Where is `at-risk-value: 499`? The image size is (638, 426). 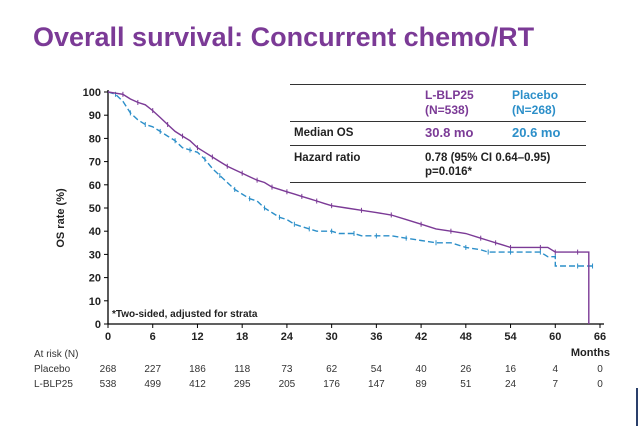
at-risk-value: 499 is located at coordinates (152, 384).